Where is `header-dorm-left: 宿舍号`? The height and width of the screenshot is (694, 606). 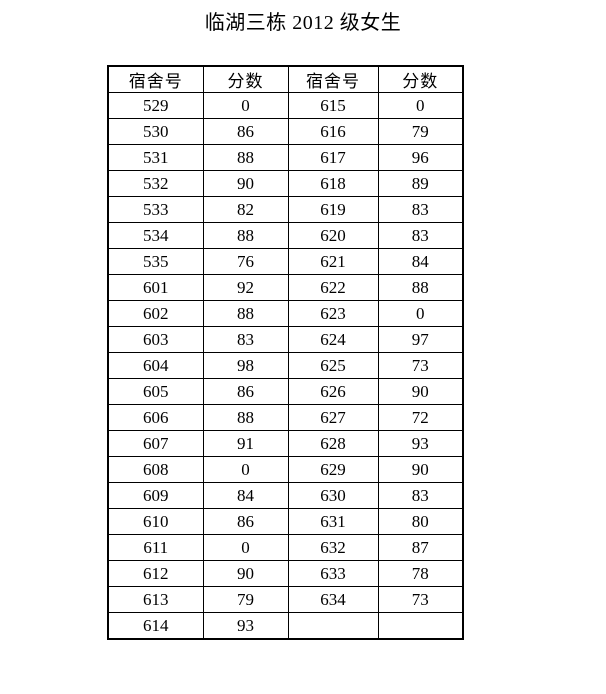
header-dorm-left: 宿舍号 is located at coordinates (155, 79).